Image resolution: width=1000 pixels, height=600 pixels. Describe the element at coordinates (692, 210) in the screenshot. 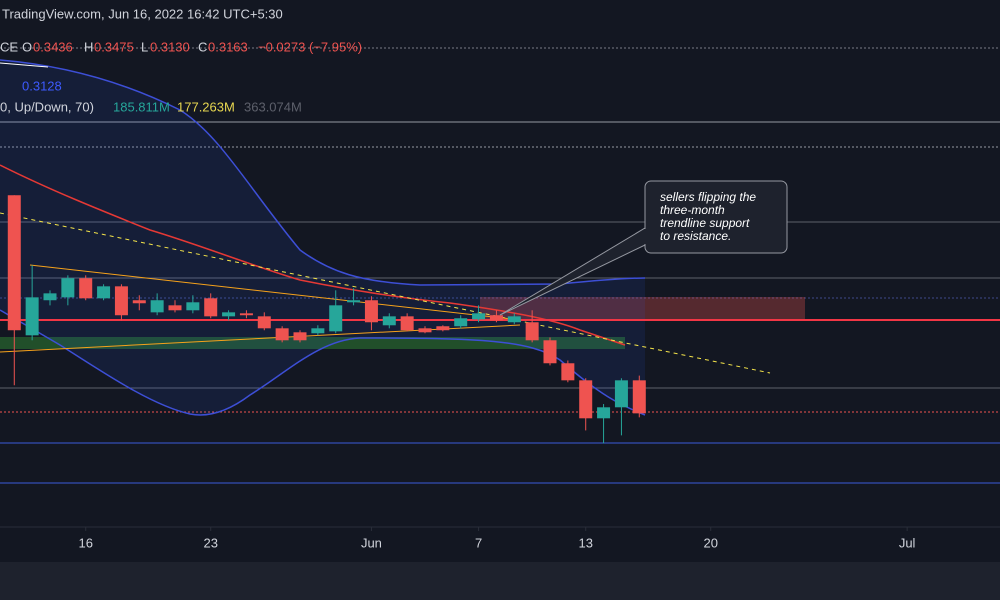

I see `annotation-line: three-month` at that location.